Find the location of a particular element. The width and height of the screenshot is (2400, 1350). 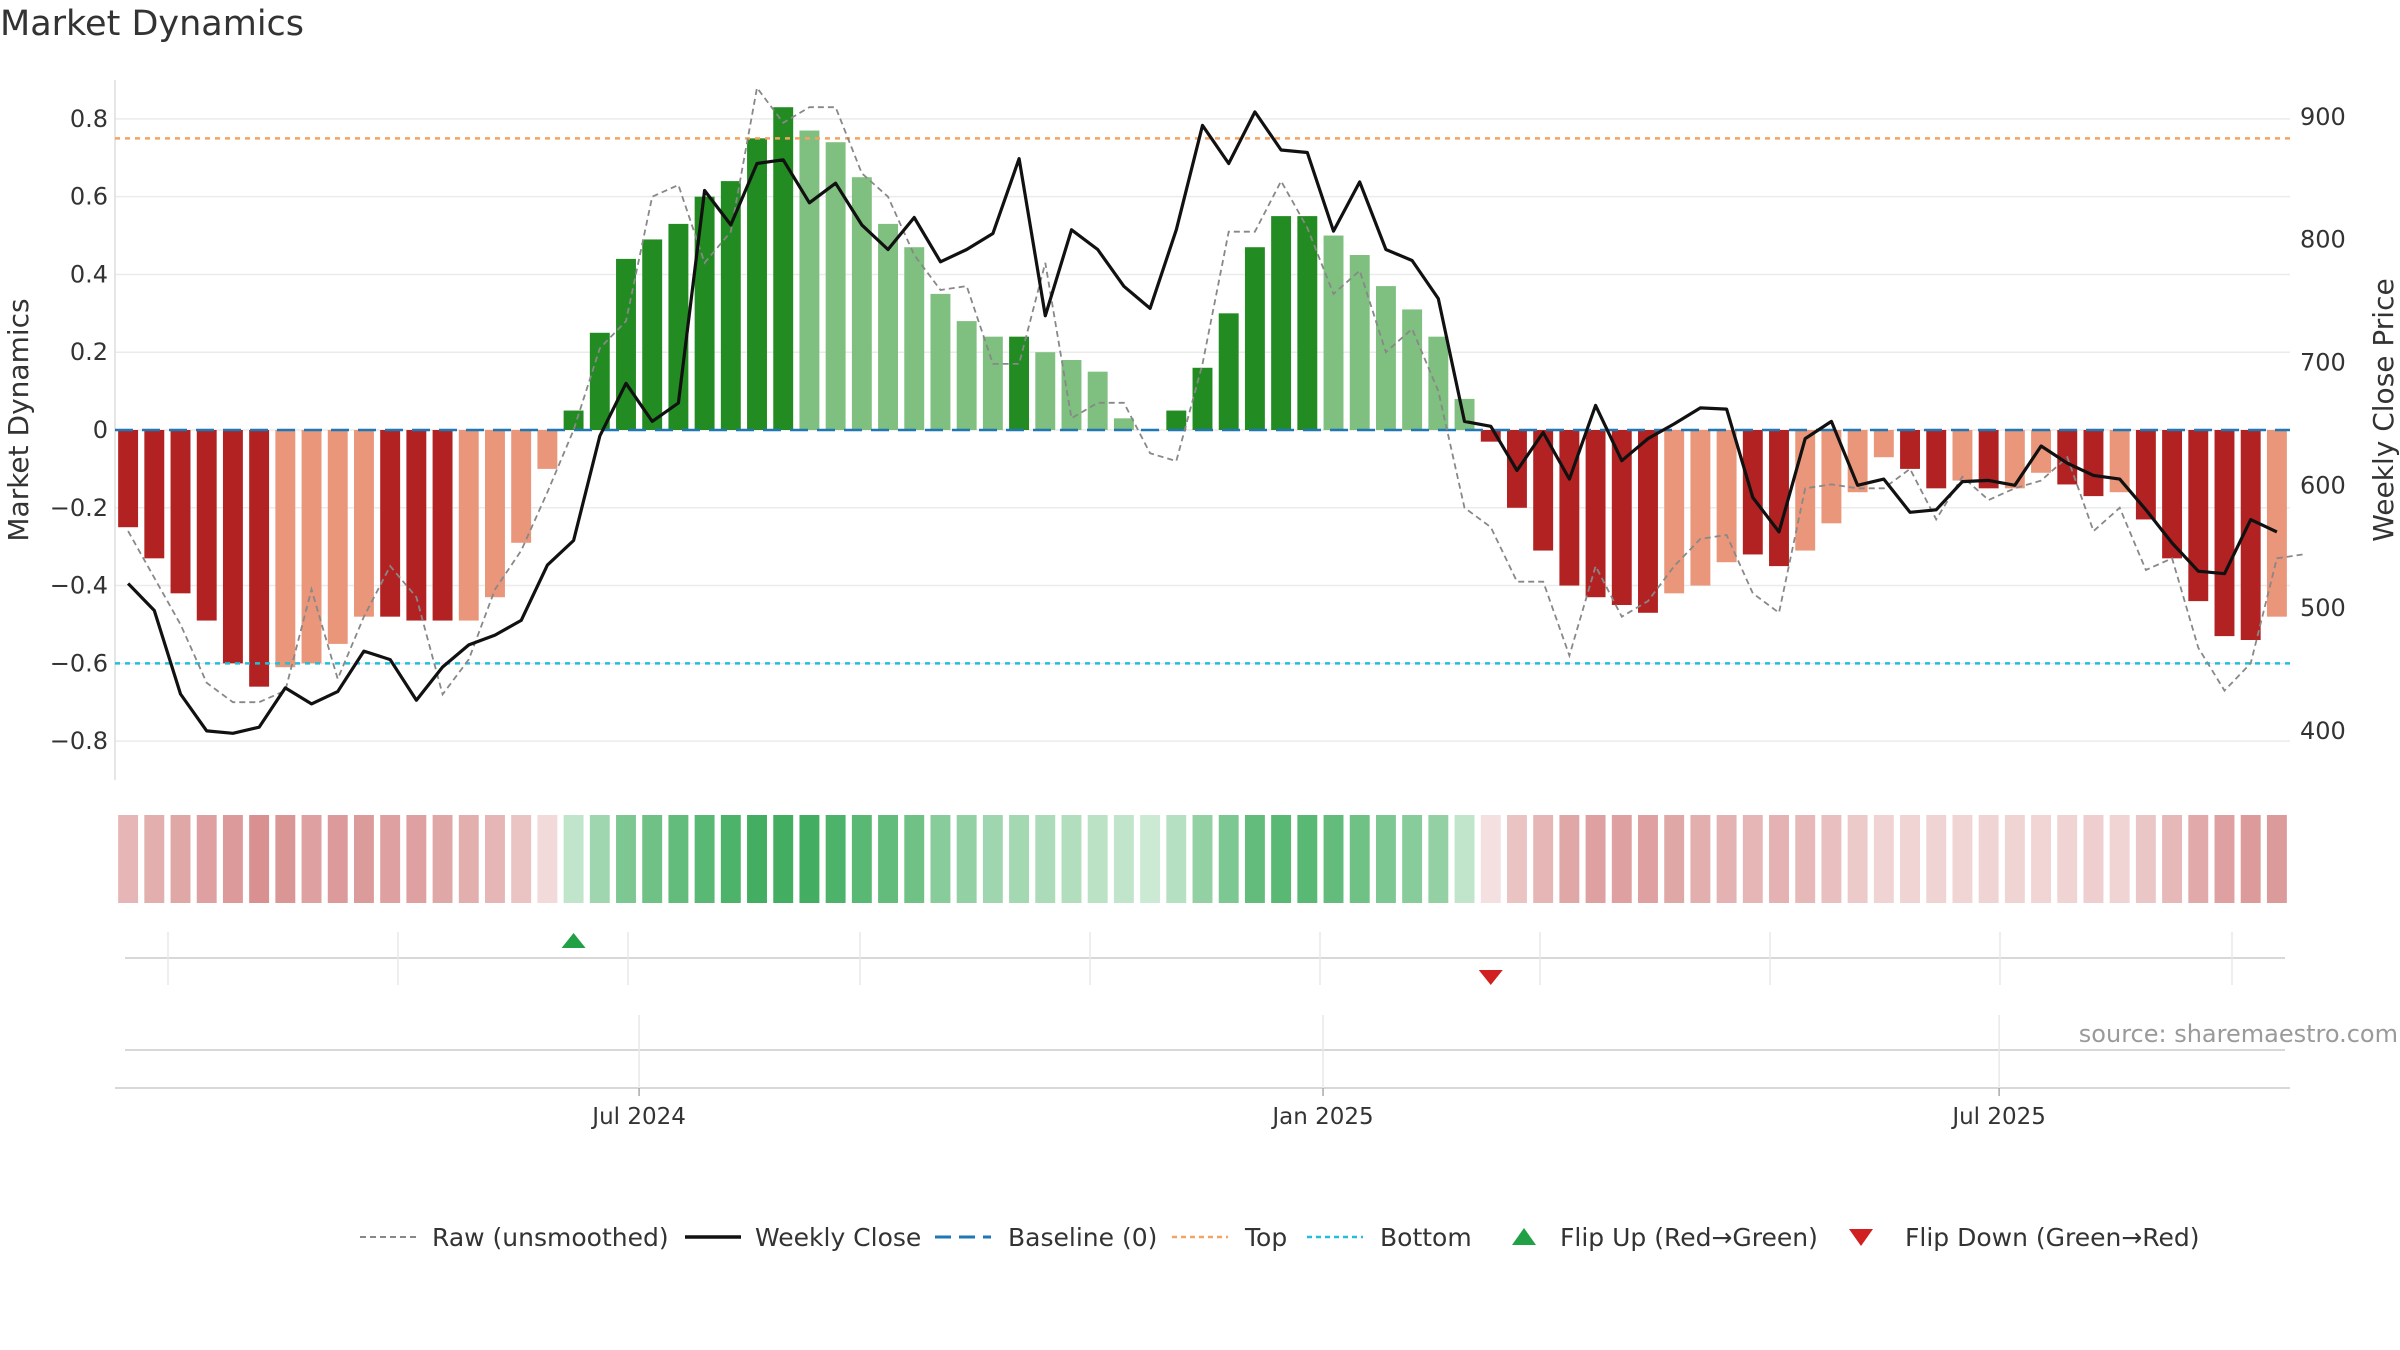

x-tick-label: Jul 2024 is located at coordinates (638, 1117).